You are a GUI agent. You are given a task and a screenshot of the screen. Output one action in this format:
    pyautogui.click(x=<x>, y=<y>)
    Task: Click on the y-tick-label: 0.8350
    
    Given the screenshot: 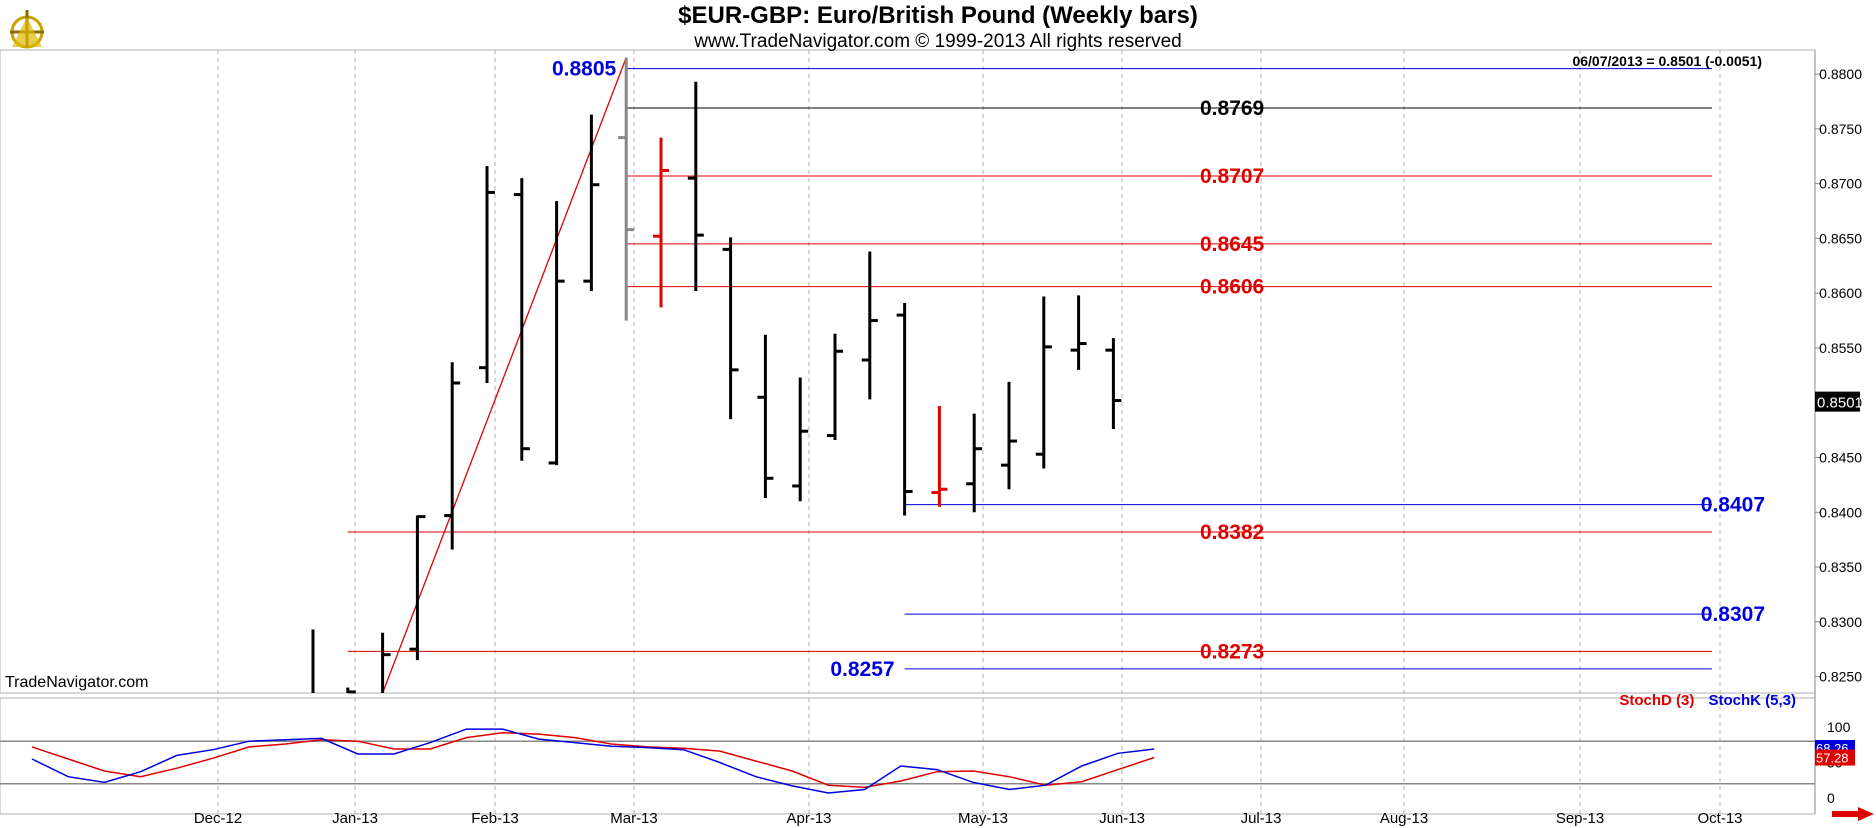 What is the action you would take?
    pyautogui.click(x=1840, y=567)
    